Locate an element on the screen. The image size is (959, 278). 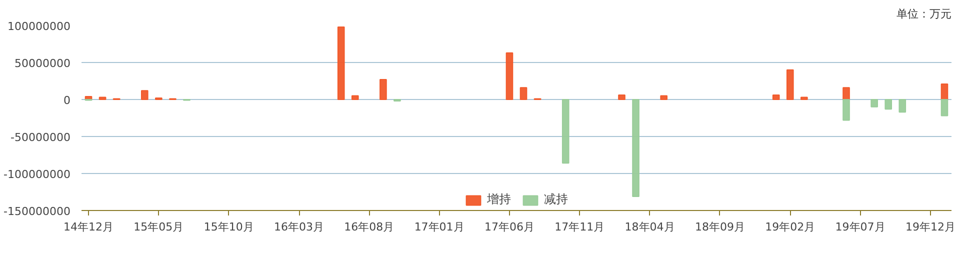
x-tick-label: 16年08月 is located at coordinates (369, 227).